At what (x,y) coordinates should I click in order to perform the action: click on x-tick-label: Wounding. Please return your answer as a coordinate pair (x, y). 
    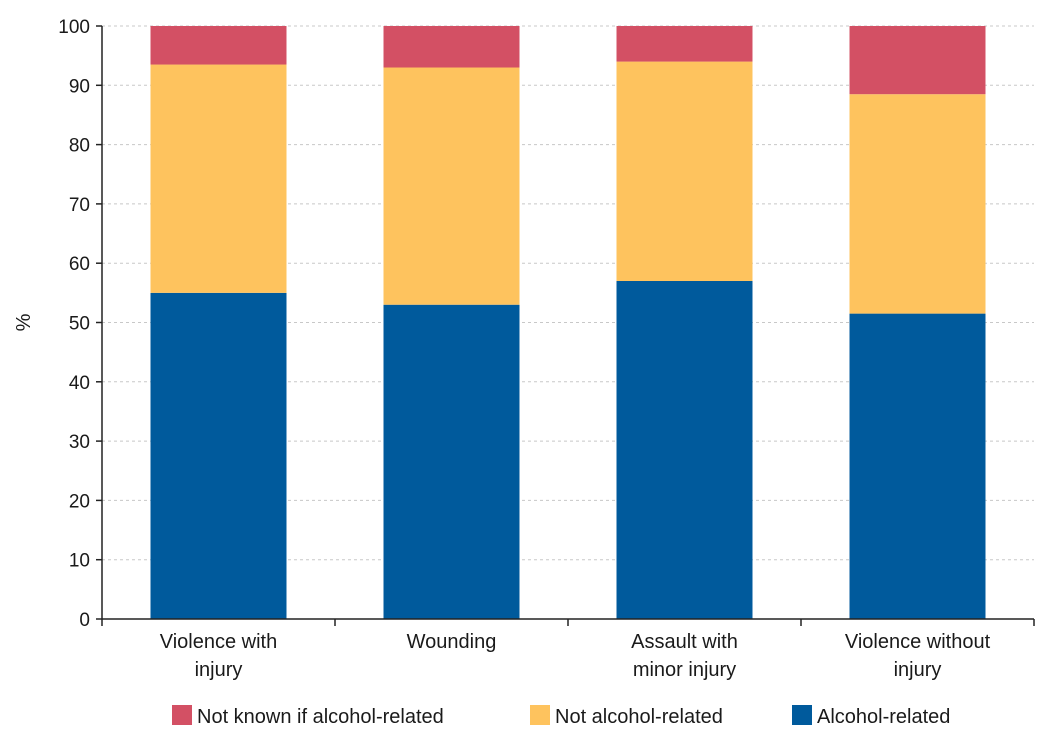
    Looking at the image, I should click on (452, 642).